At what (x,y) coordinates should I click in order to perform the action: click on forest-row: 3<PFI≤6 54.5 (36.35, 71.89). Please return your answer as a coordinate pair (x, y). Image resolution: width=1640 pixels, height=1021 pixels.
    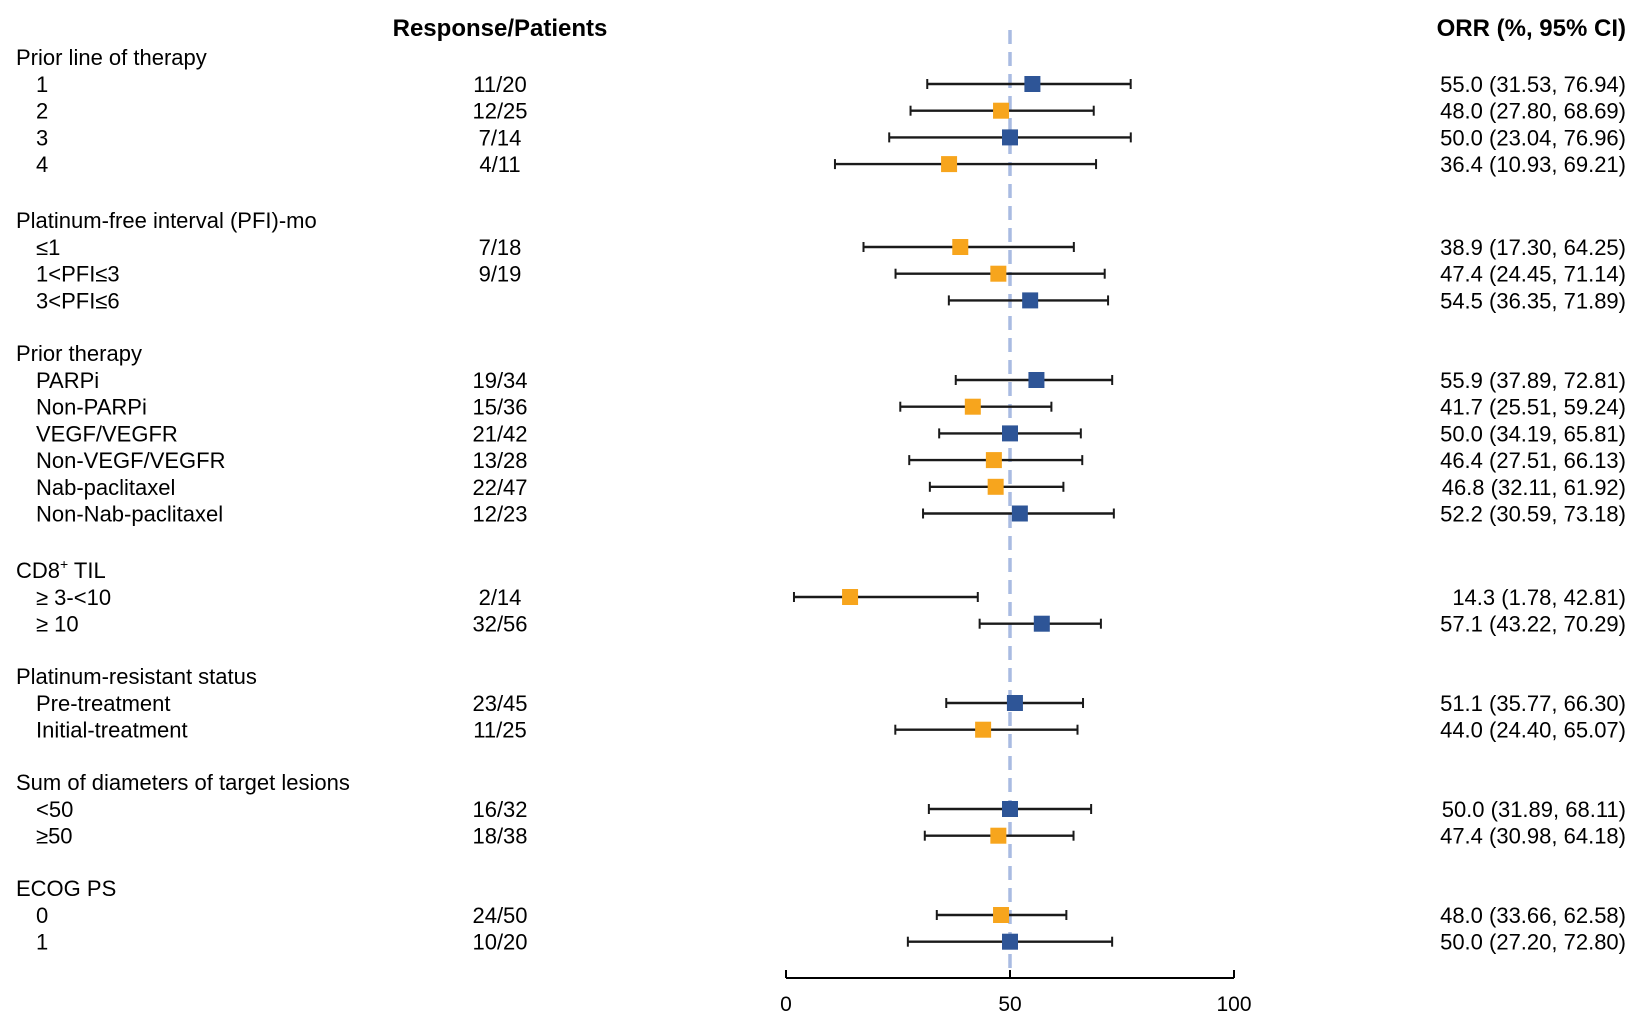
    Looking at the image, I should click on (831, 300).